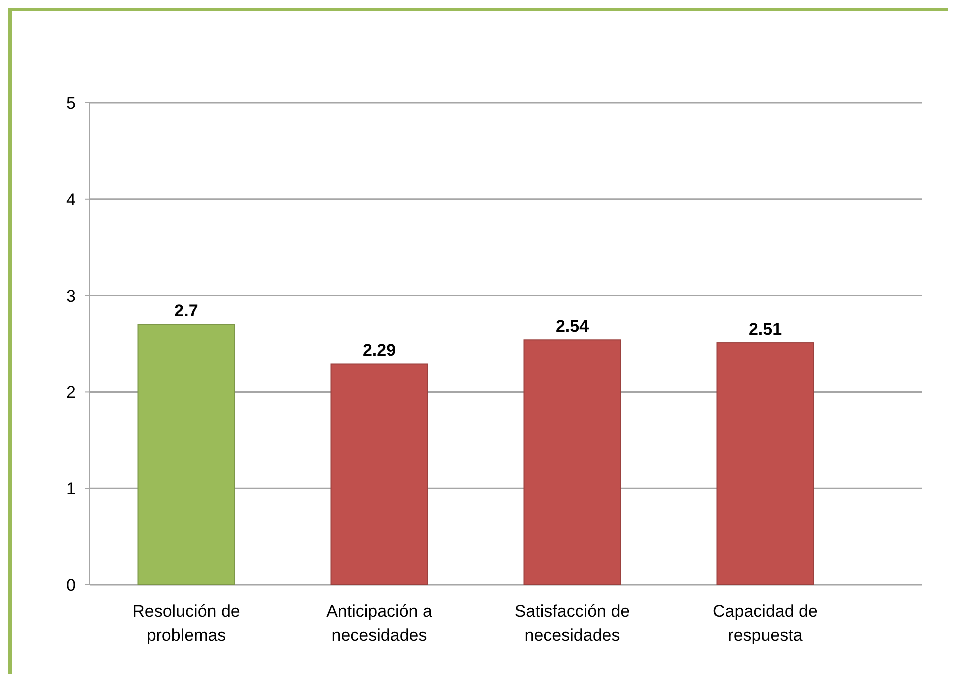 This screenshot has width=958, height=682. What do you see at coordinates (71, 392) in the screenshot?
I see `y-tick-label: 2` at bounding box center [71, 392].